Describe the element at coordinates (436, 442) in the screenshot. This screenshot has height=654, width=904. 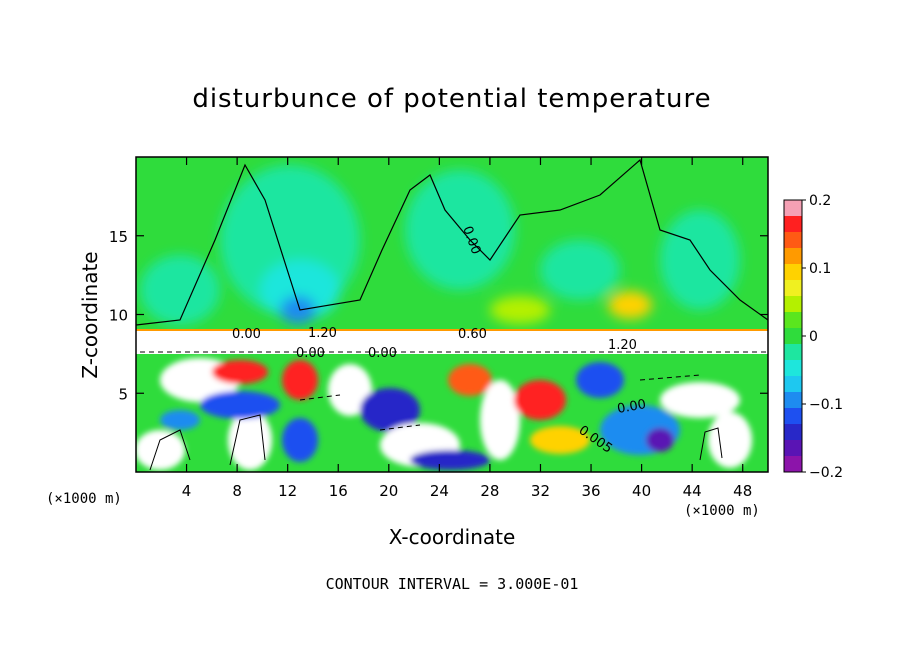
I see `contour-lower` at that location.